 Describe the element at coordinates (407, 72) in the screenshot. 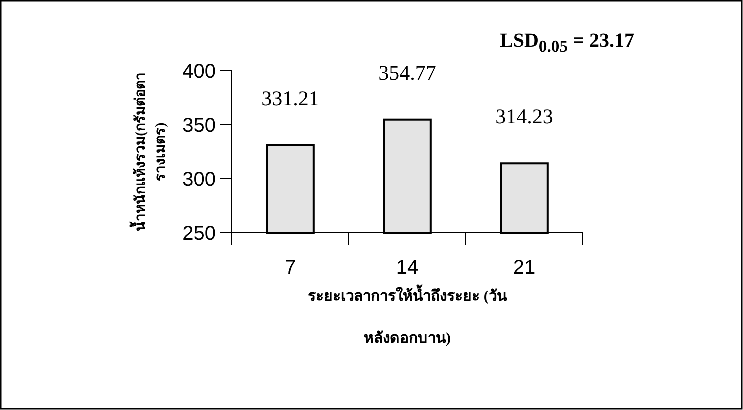

I see `data-label: 354.77` at that location.